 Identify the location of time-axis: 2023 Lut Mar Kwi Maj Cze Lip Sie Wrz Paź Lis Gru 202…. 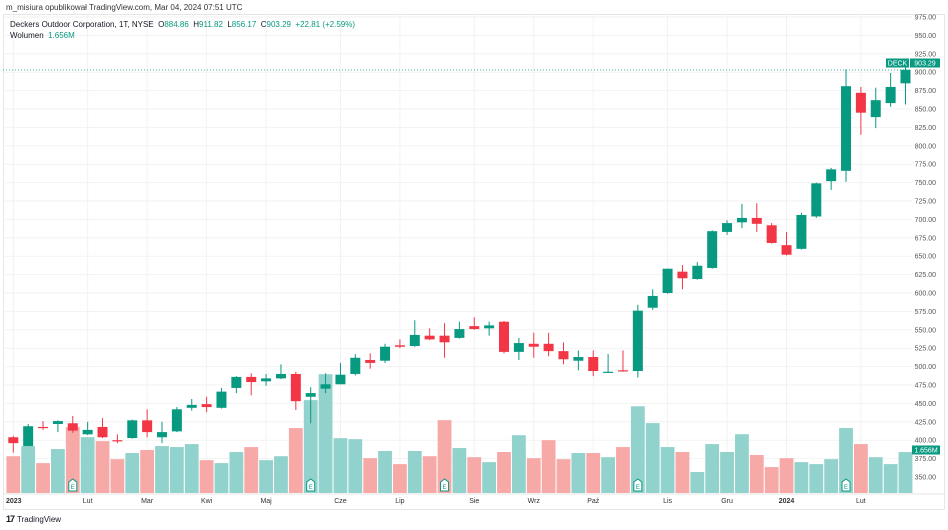
(474, 499).